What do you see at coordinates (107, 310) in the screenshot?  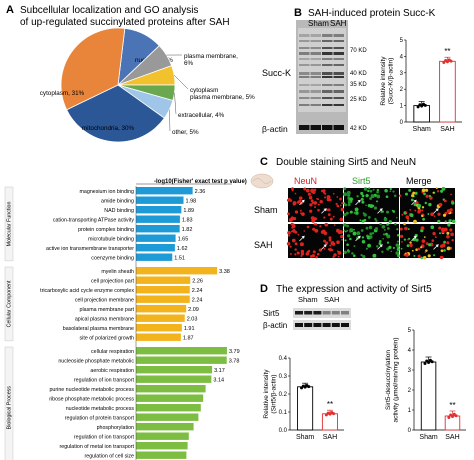 I see `go-term-label: plasma membrane part` at bounding box center [107, 310].